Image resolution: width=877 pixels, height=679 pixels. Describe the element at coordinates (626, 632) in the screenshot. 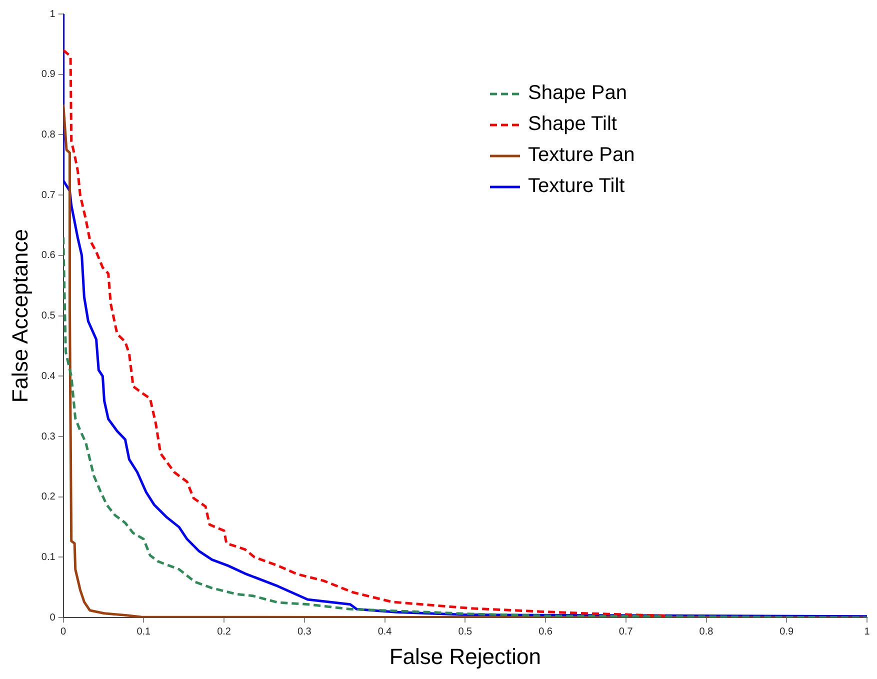

I see `x-tick-label: 0.7` at that location.